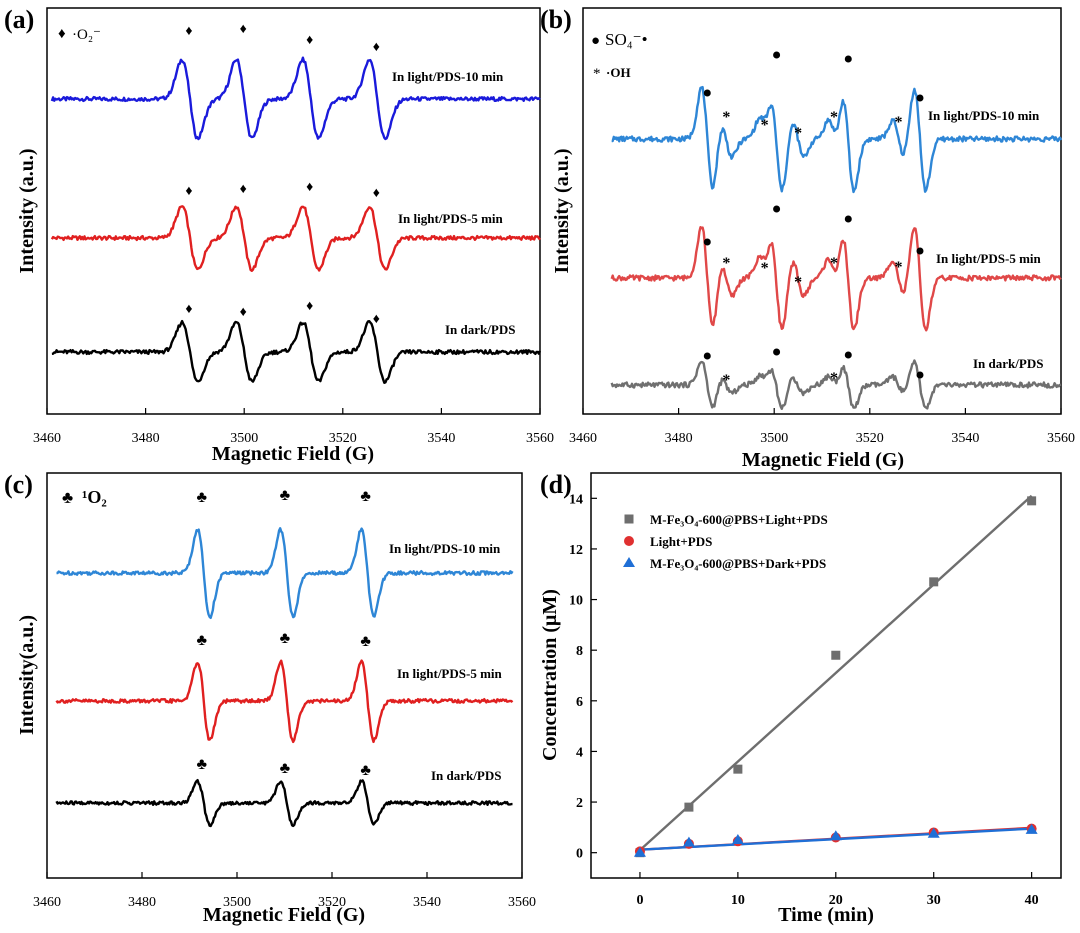 The height and width of the screenshot is (933, 1080). What do you see at coordinates (556, 484) in the screenshot?
I see `panel-d-label: (d)` at bounding box center [556, 484].